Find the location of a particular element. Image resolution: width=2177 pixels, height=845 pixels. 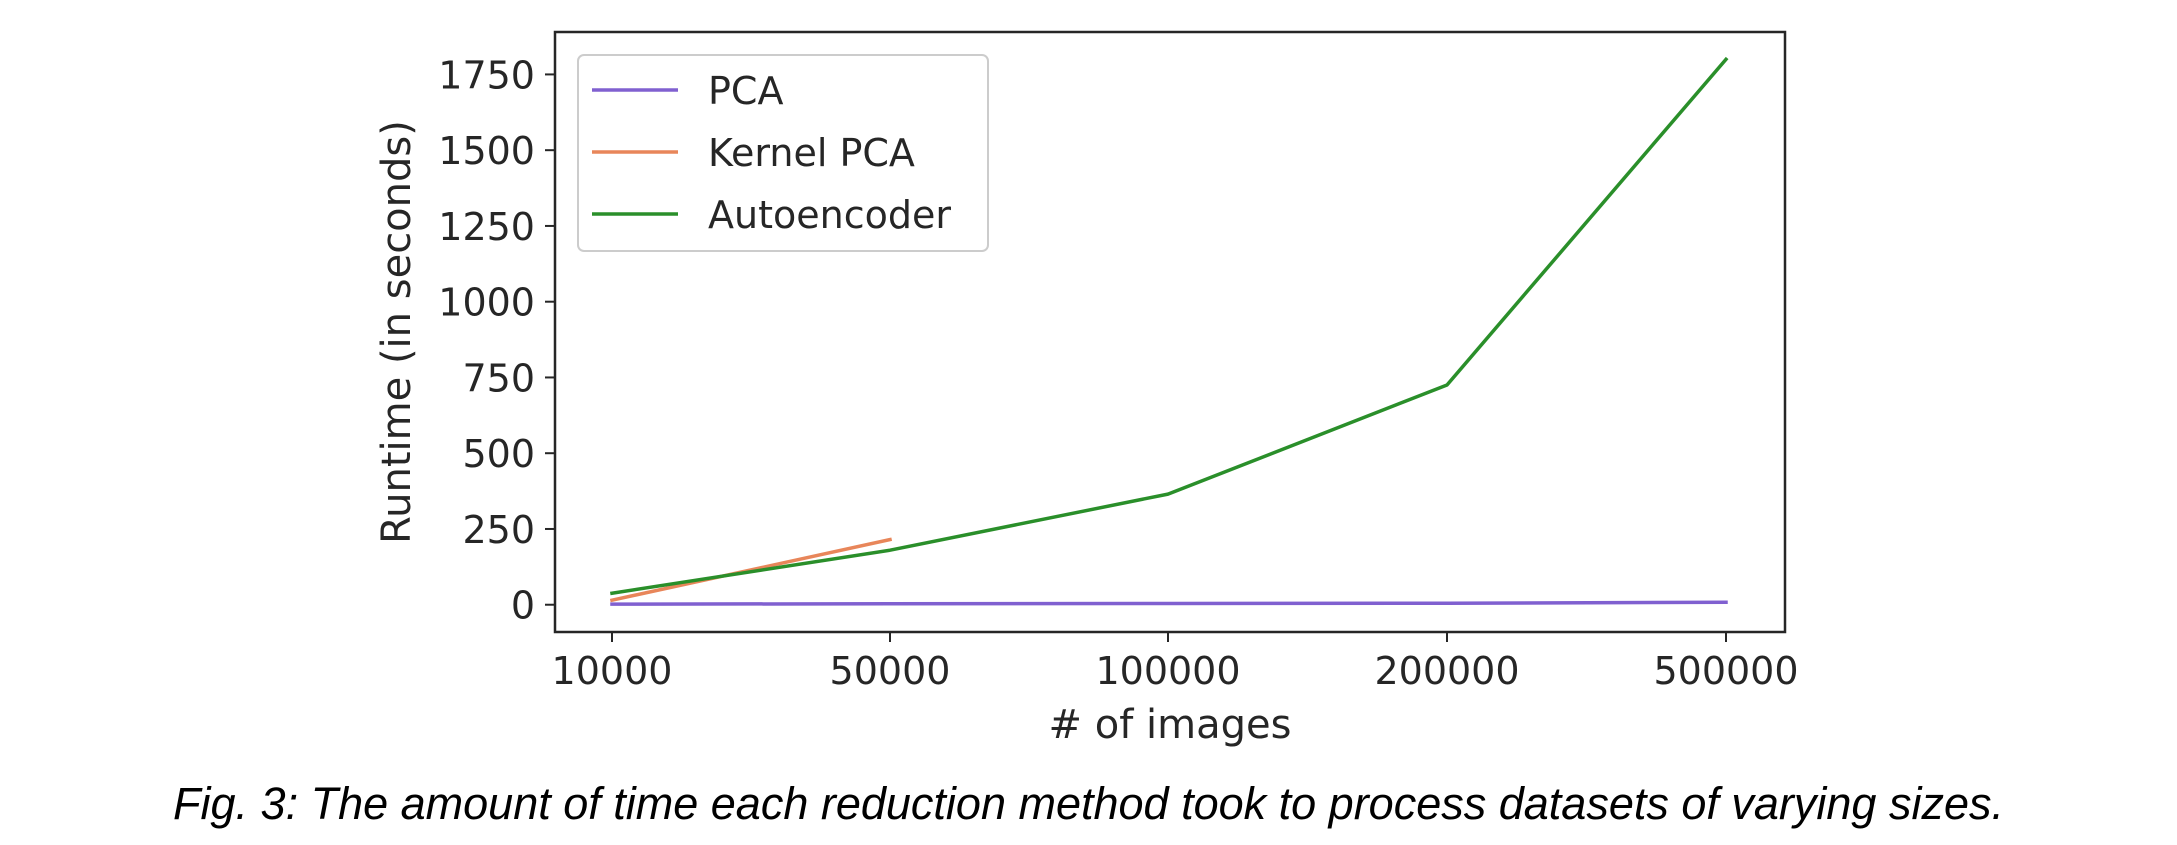

series-line-kernel-pca is located at coordinates (751, 570).